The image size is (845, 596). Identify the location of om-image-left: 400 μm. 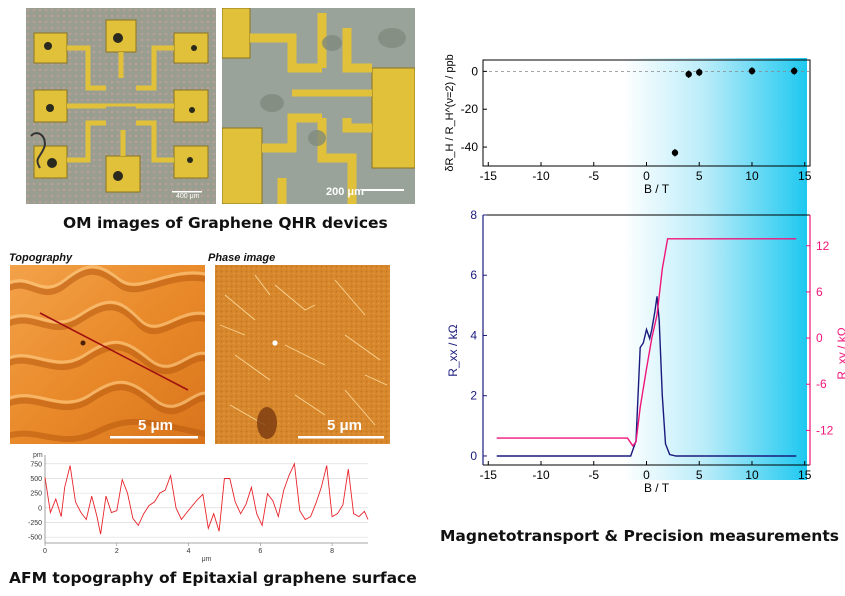
(121, 106).